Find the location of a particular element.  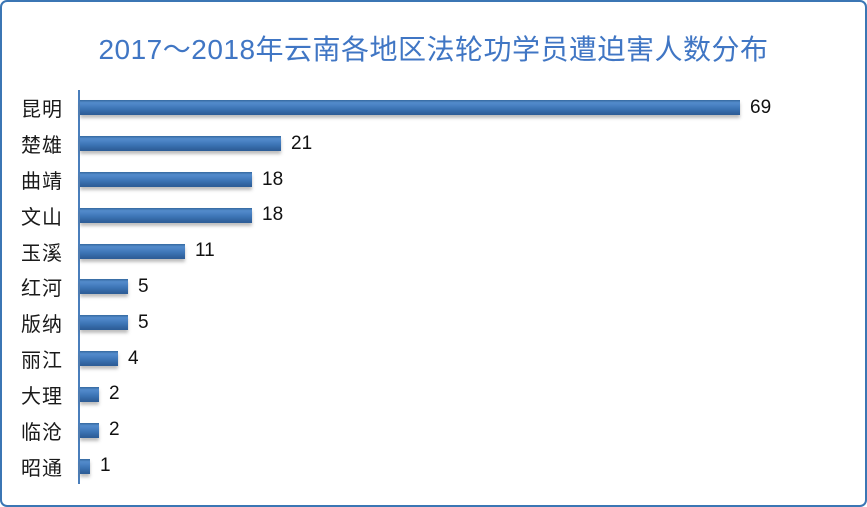

category-label: 丽江 is located at coordinates (42, 361).